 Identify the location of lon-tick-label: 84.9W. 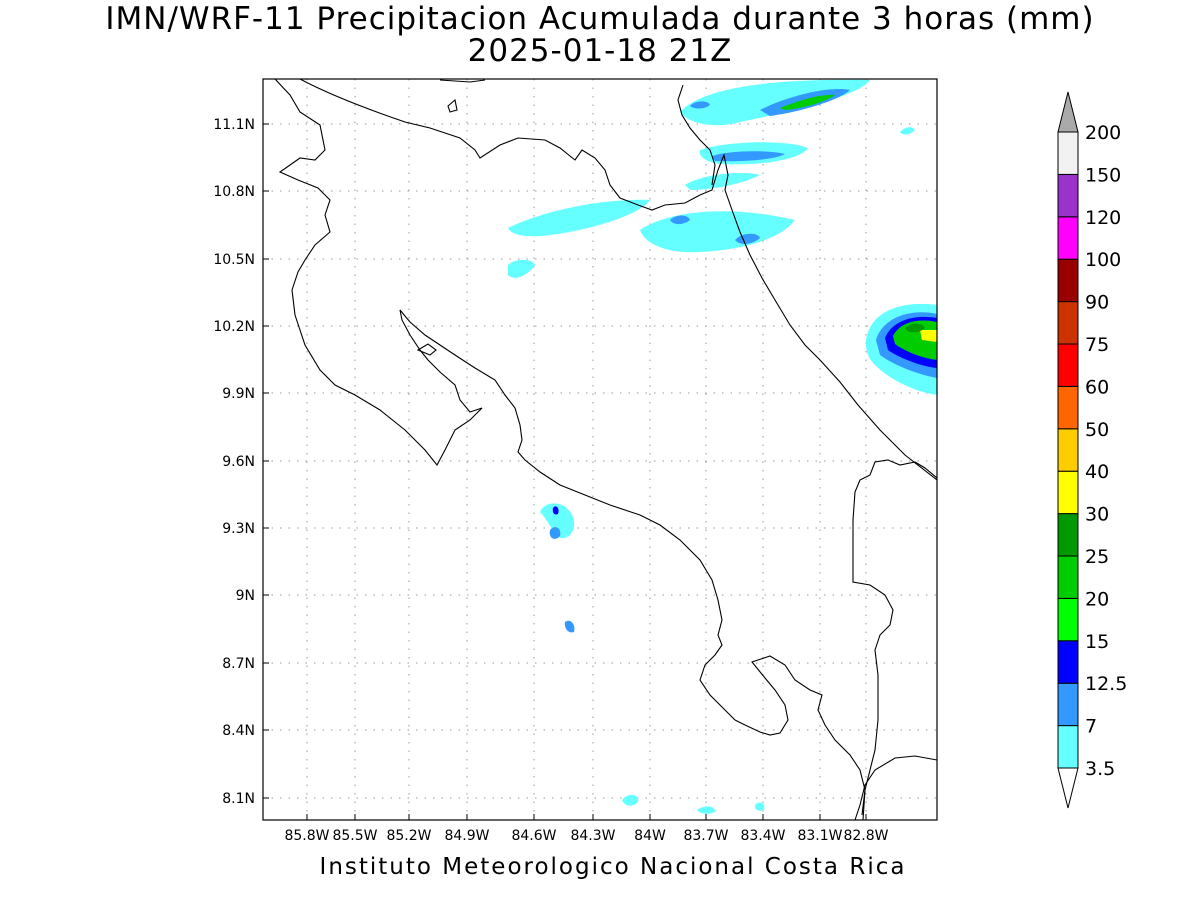
(466, 836).